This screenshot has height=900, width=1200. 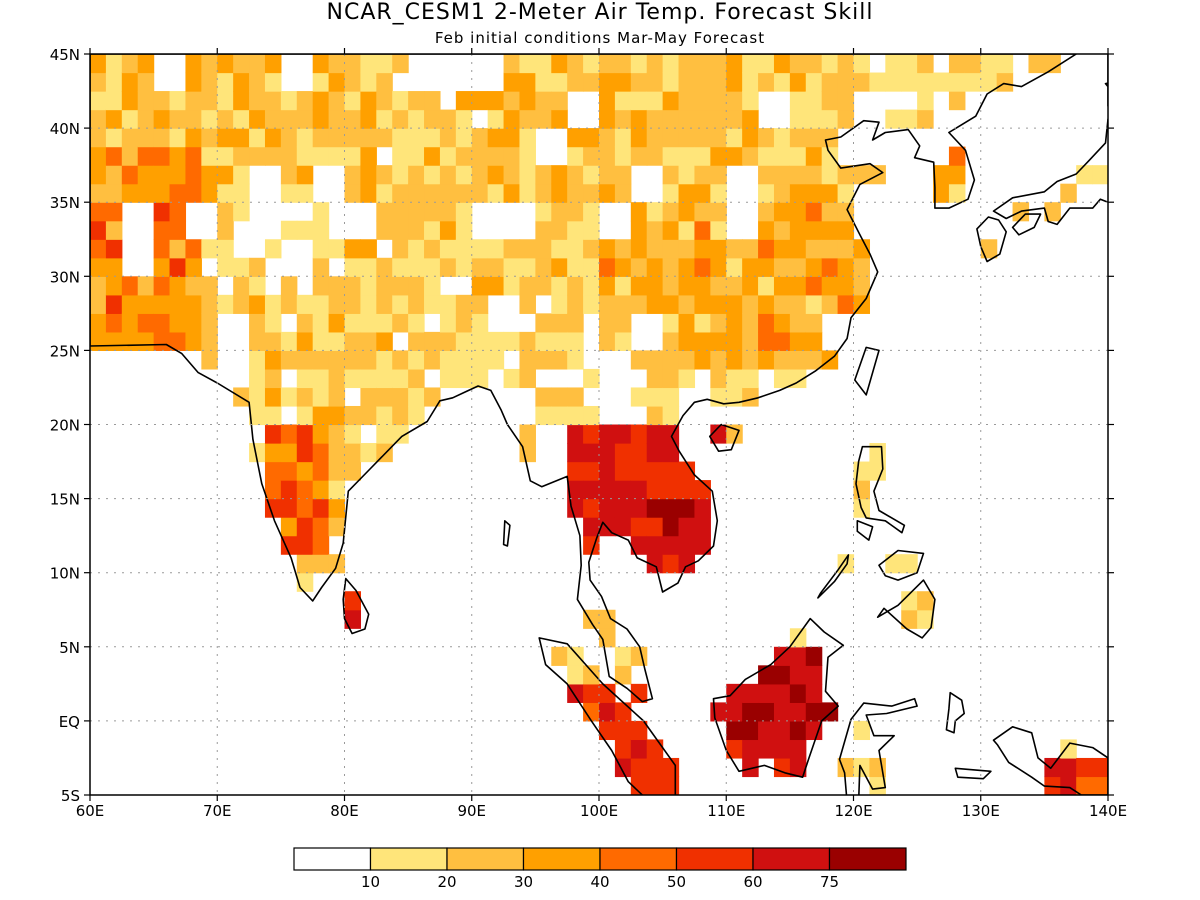 What do you see at coordinates (65, 129) in the screenshot?
I see `y-tick-label: 40N` at bounding box center [65, 129].